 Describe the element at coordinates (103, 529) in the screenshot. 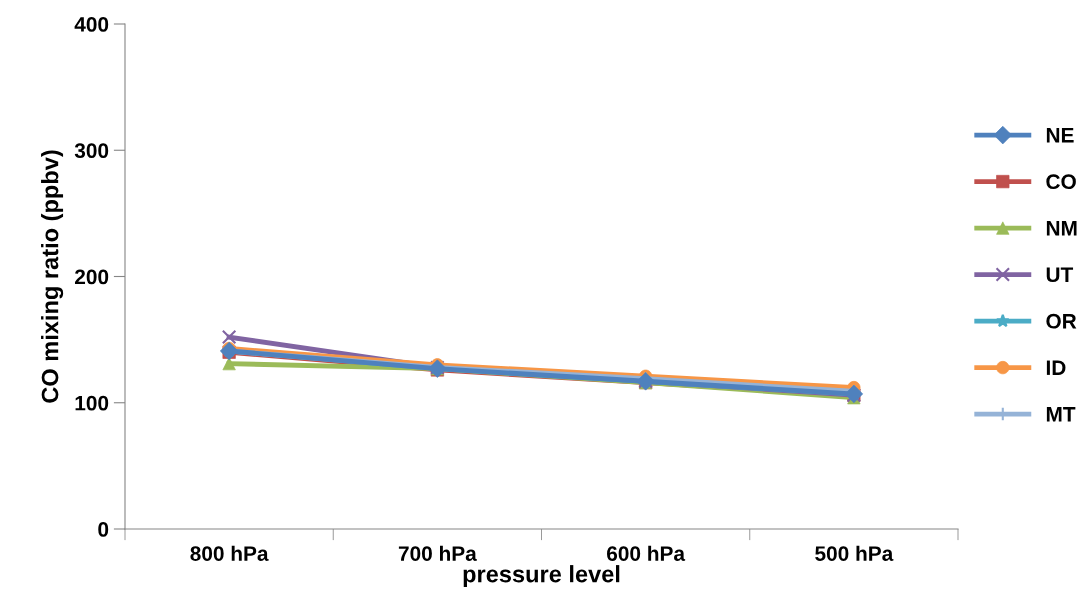

I see `y-tick-label: 0` at that location.